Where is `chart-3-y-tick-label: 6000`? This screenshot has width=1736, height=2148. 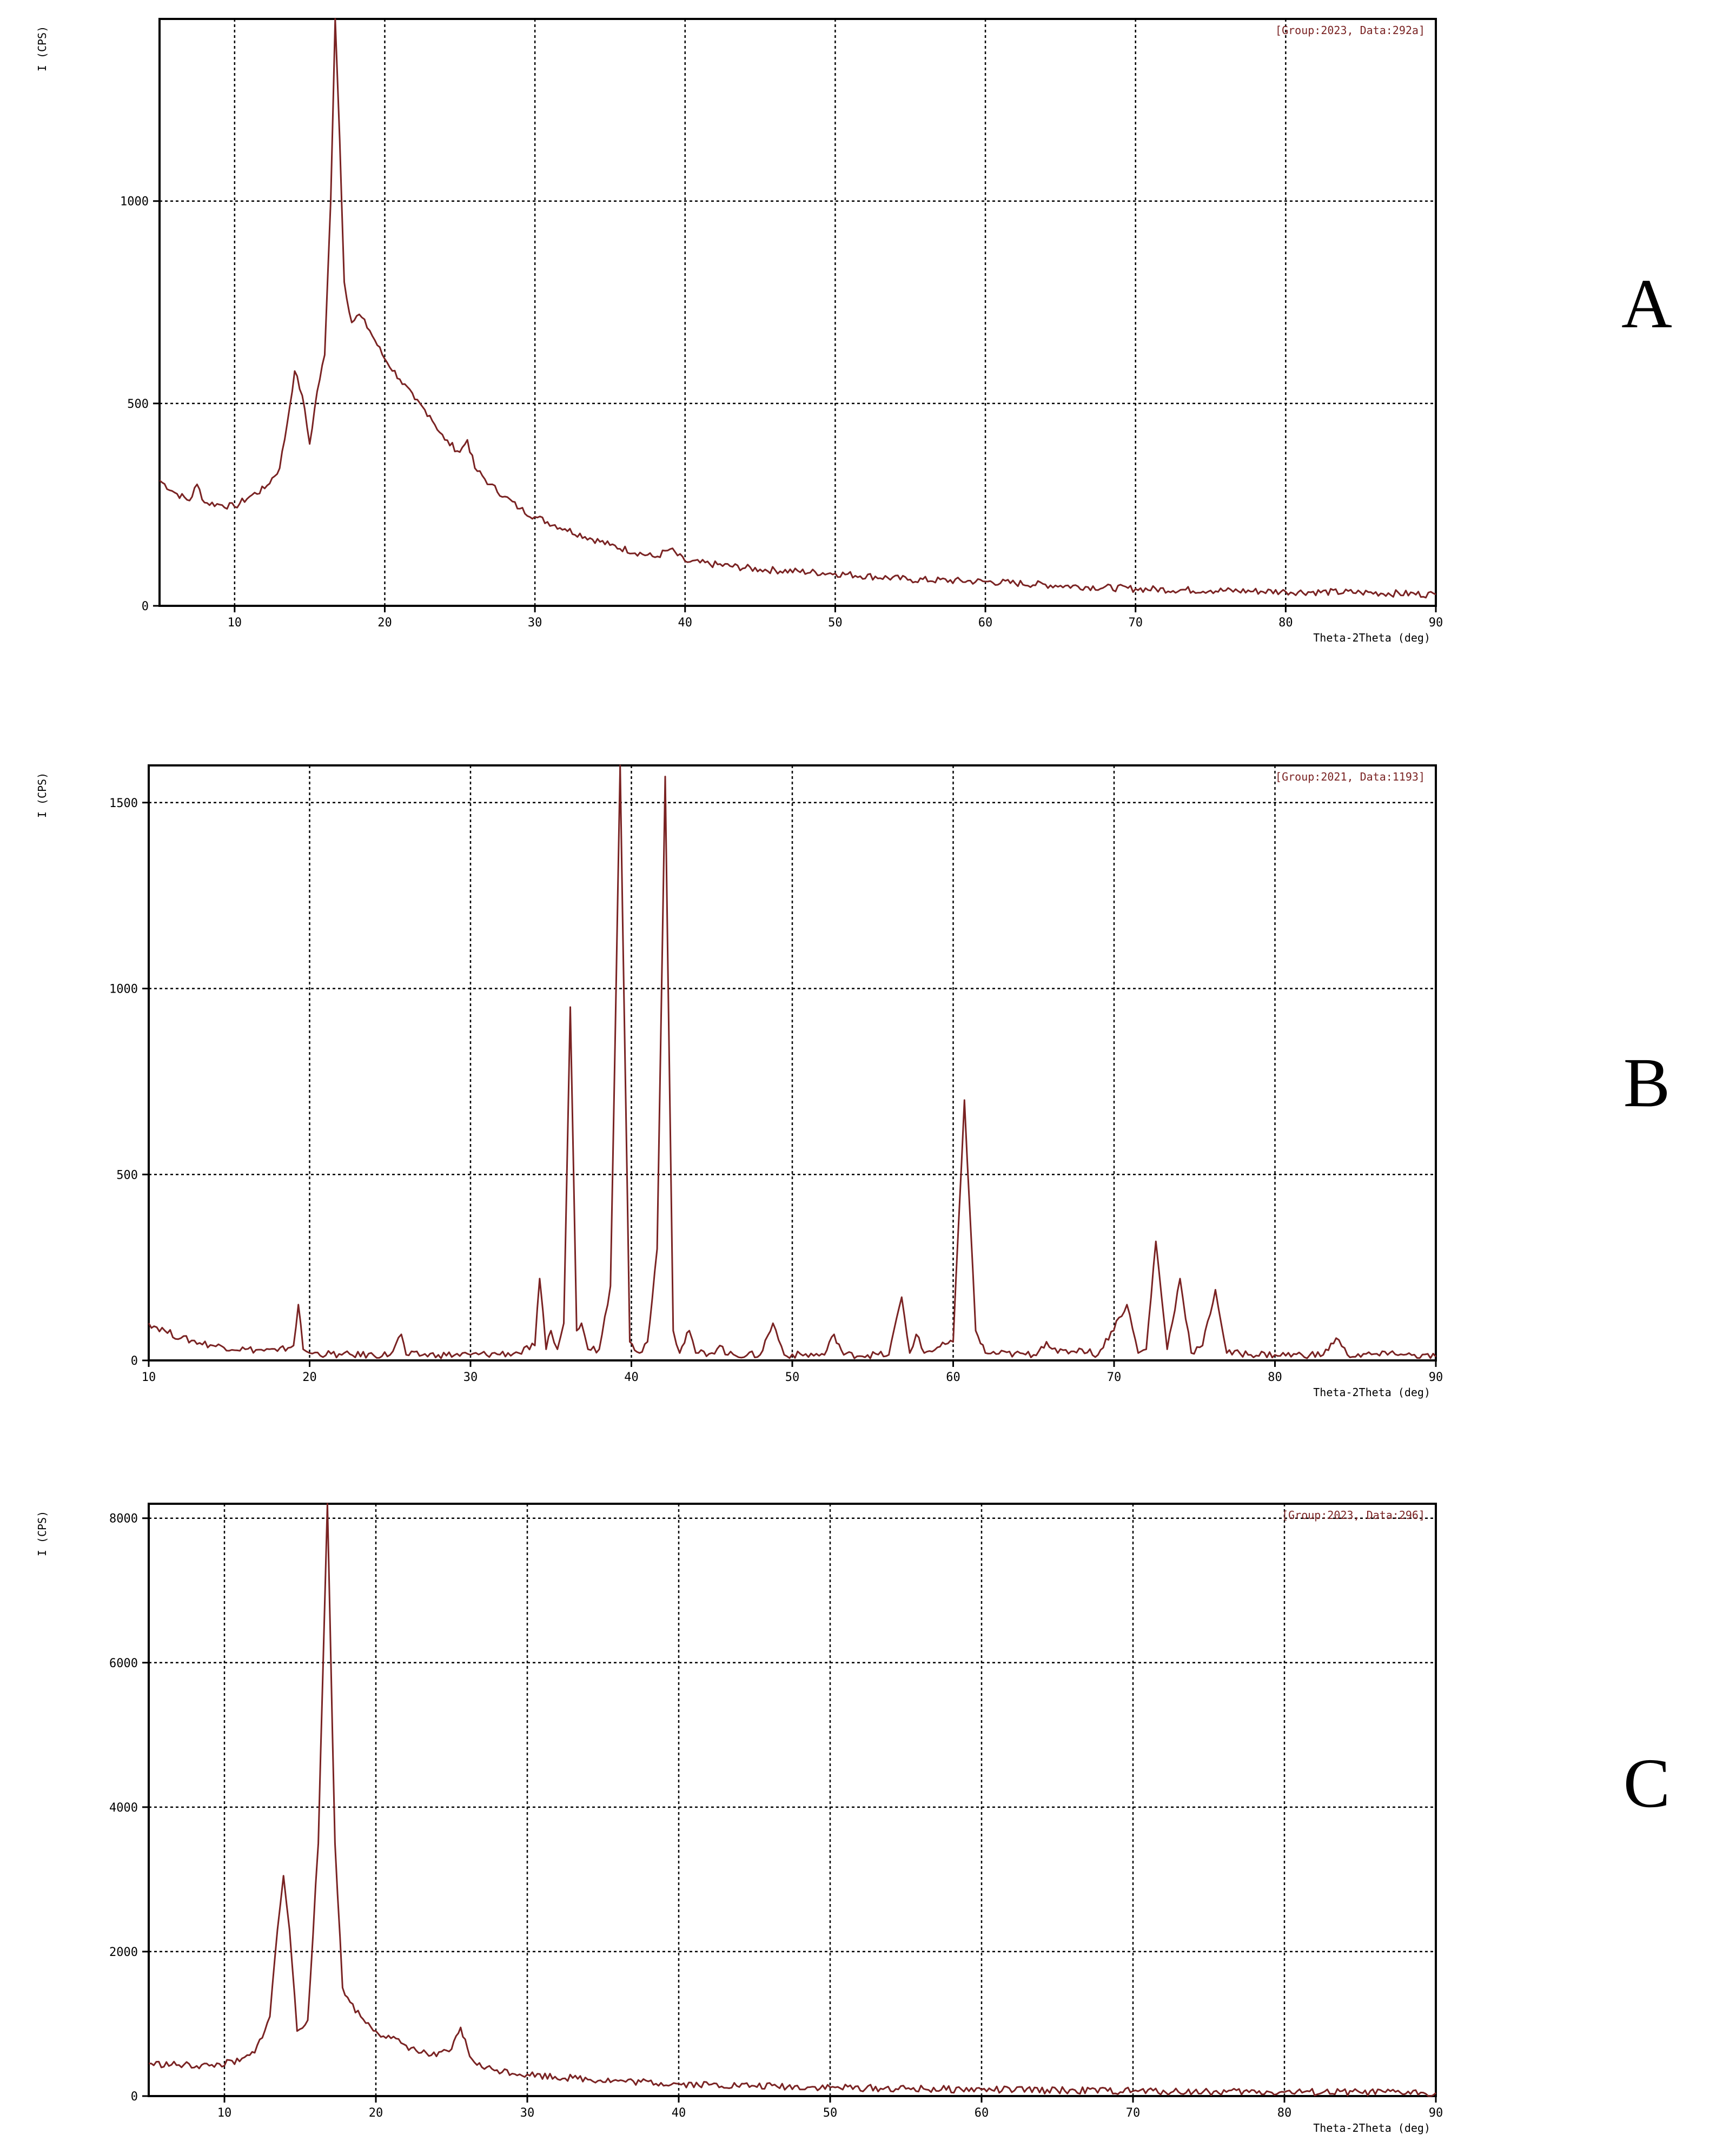
chart-3-y-tick-label: 6000 is located at coordinates (123, 1663).